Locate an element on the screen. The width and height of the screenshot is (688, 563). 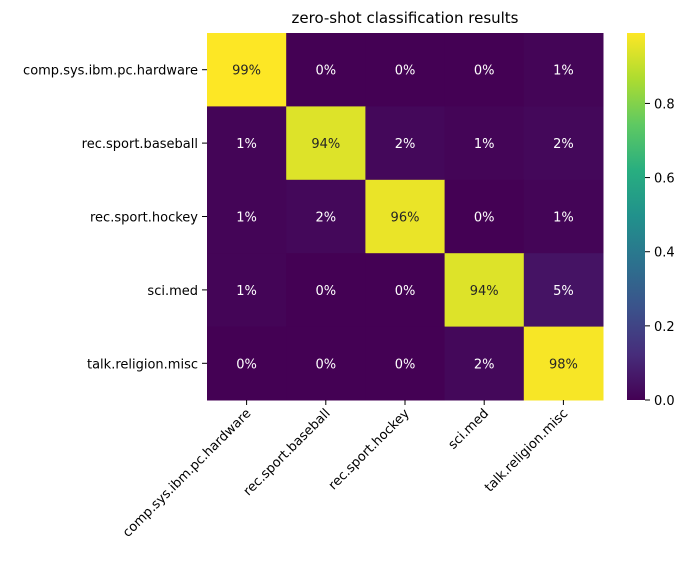
colorbar-ticks: 0.0 0.2 0.4 0.6 0.8 is located at coordinates (660, 253).